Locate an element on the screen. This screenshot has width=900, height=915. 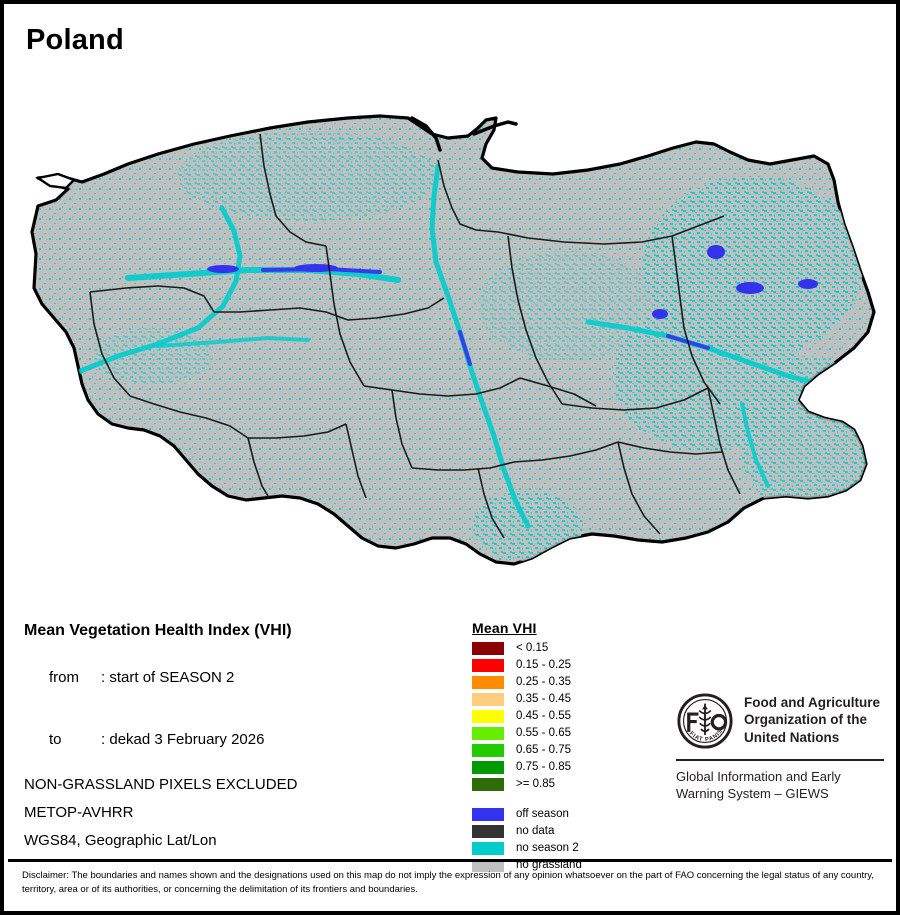
legend-item-off-season: off season is located at coordinates (557, 814).